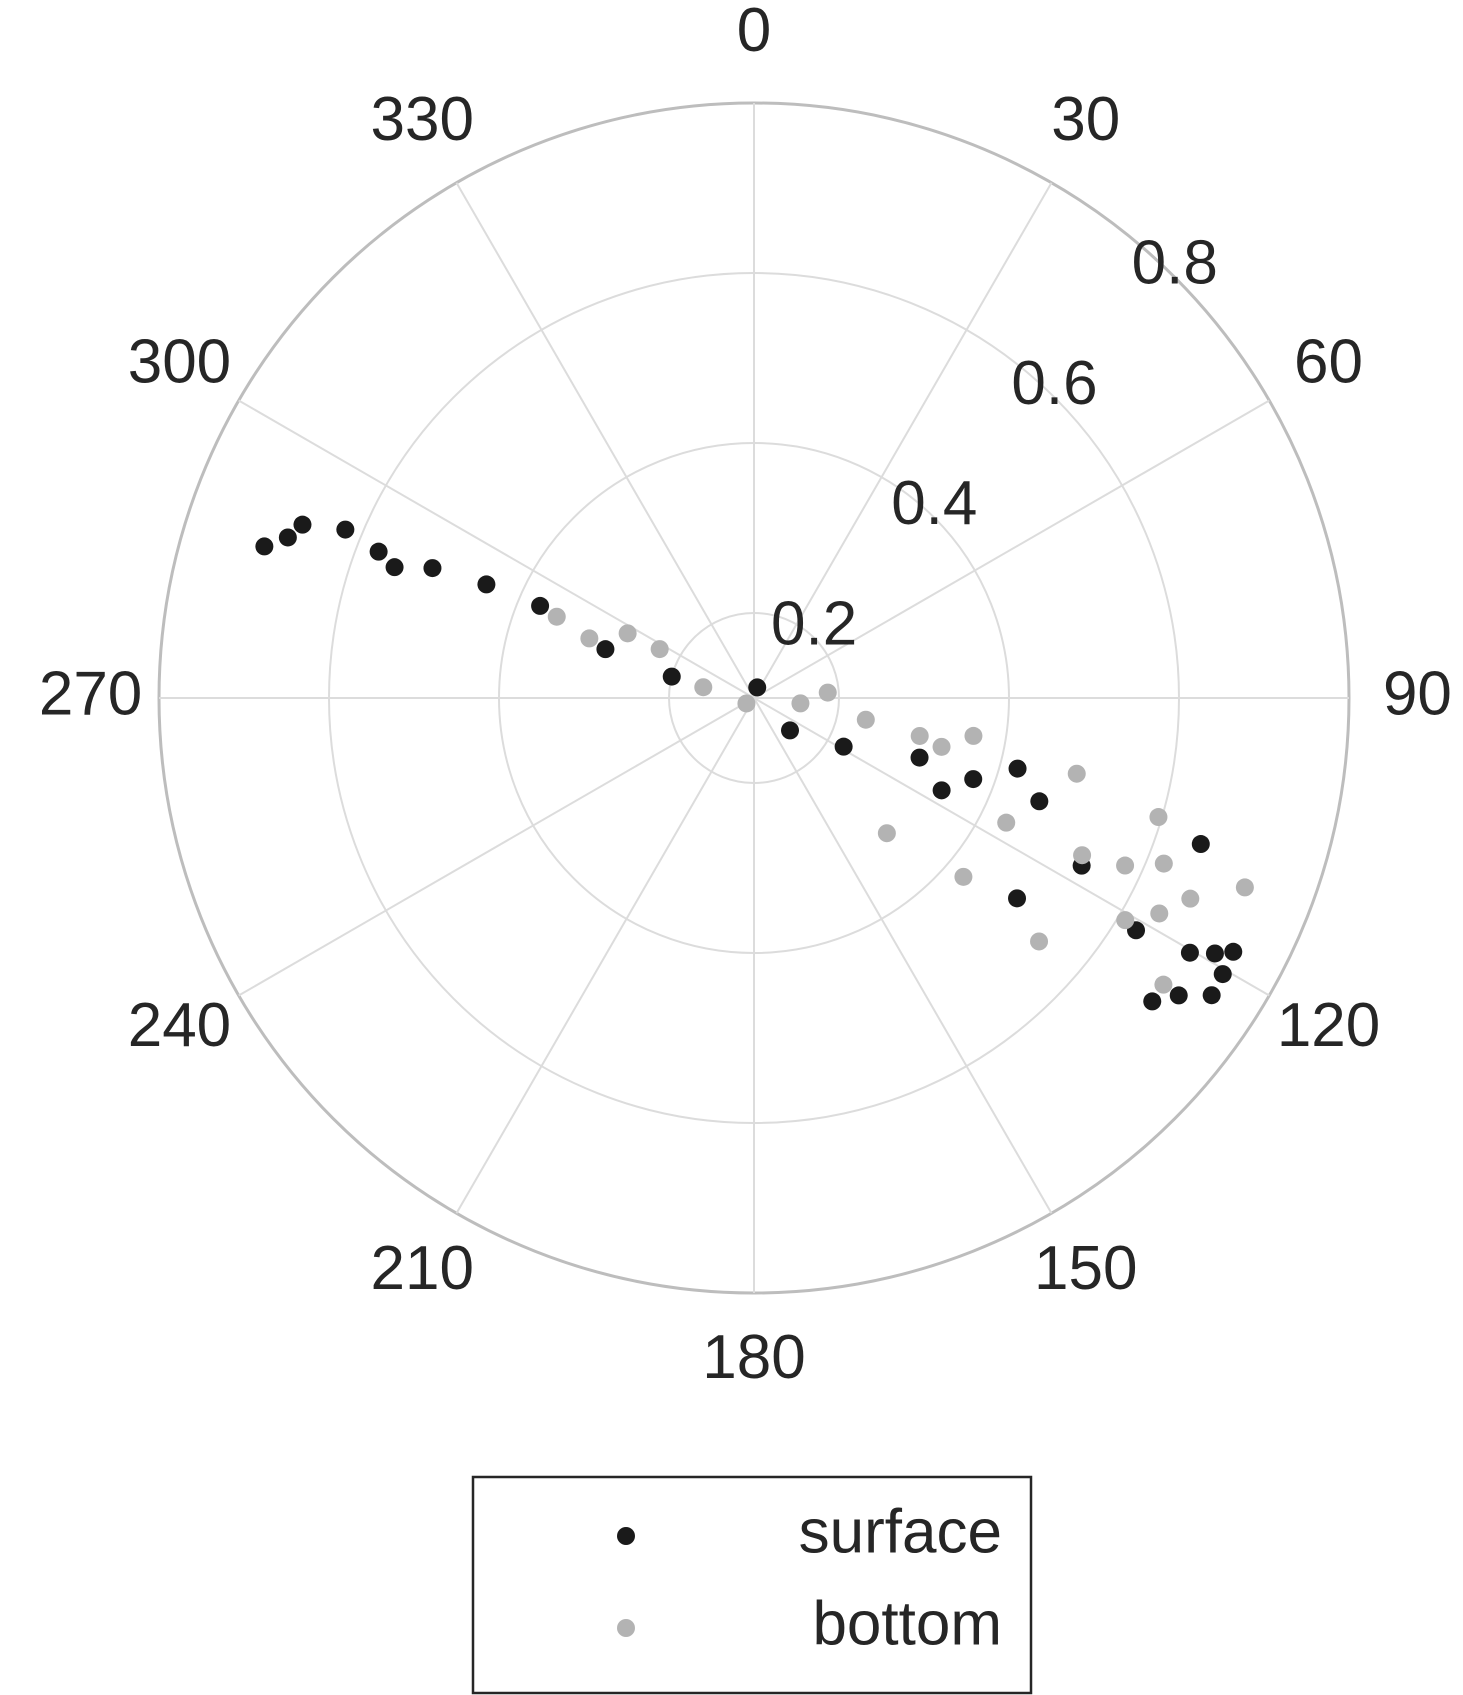 The height and width of the screenshot is (1695, 1463). What do you see at coordinates (907, 1623) in the screenshot?
I see `legend-label: bottom` at bounding box center [907, 1623].